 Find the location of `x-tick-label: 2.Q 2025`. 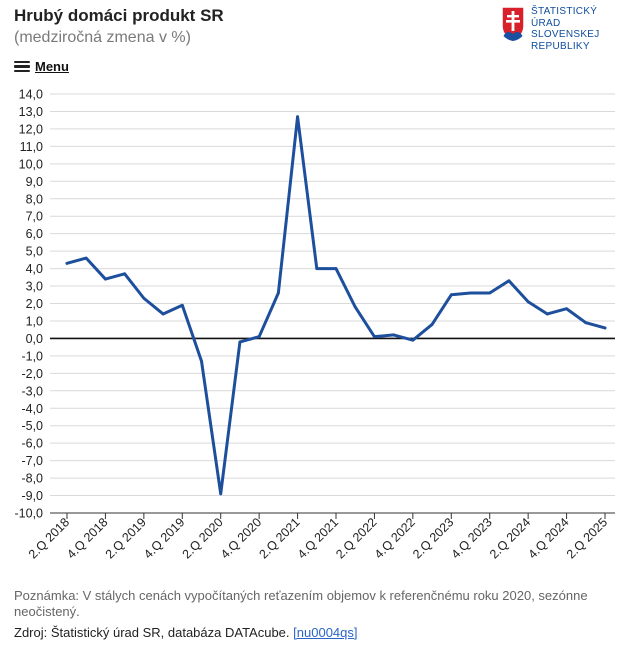

x-tick-label: 2.Q 2025 is located at coordinates (587, 538).